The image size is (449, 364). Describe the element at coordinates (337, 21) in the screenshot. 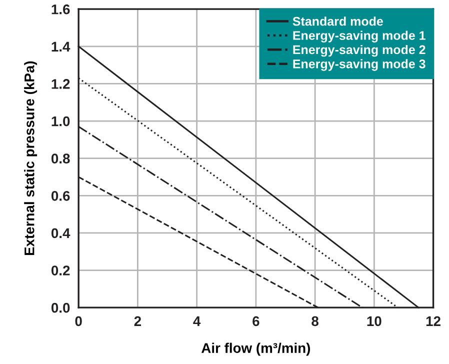

I see `legend-label: Standard mode` at that location.